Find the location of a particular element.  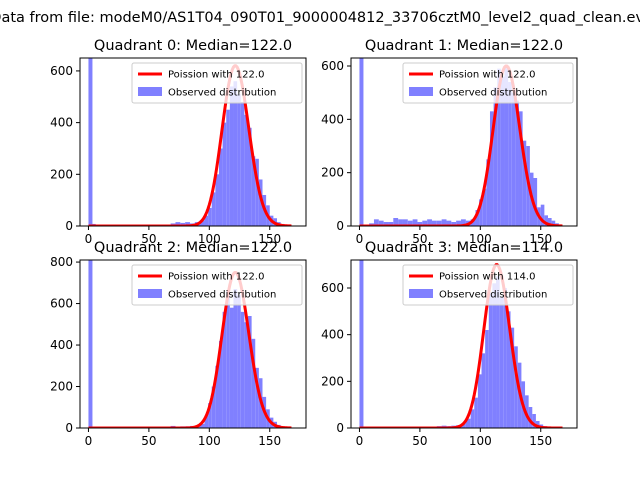

panel-title: Quadrant 1: Median=122.0 is located at coordinates (464, 46).